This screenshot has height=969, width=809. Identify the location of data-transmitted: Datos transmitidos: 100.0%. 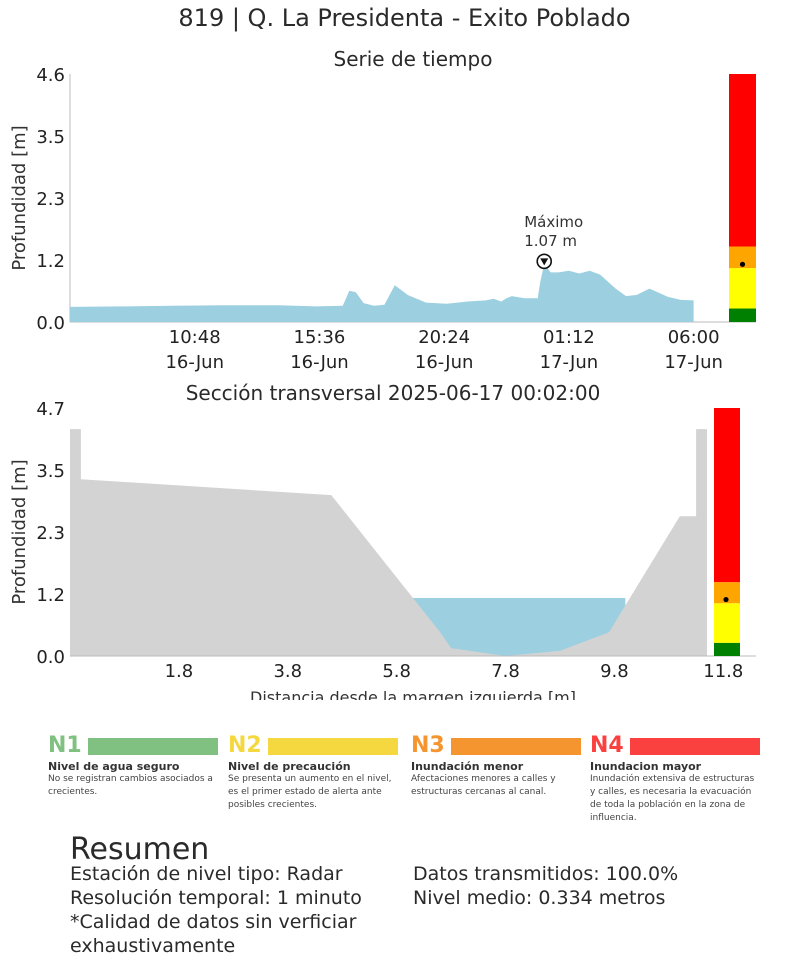
(546, 874).